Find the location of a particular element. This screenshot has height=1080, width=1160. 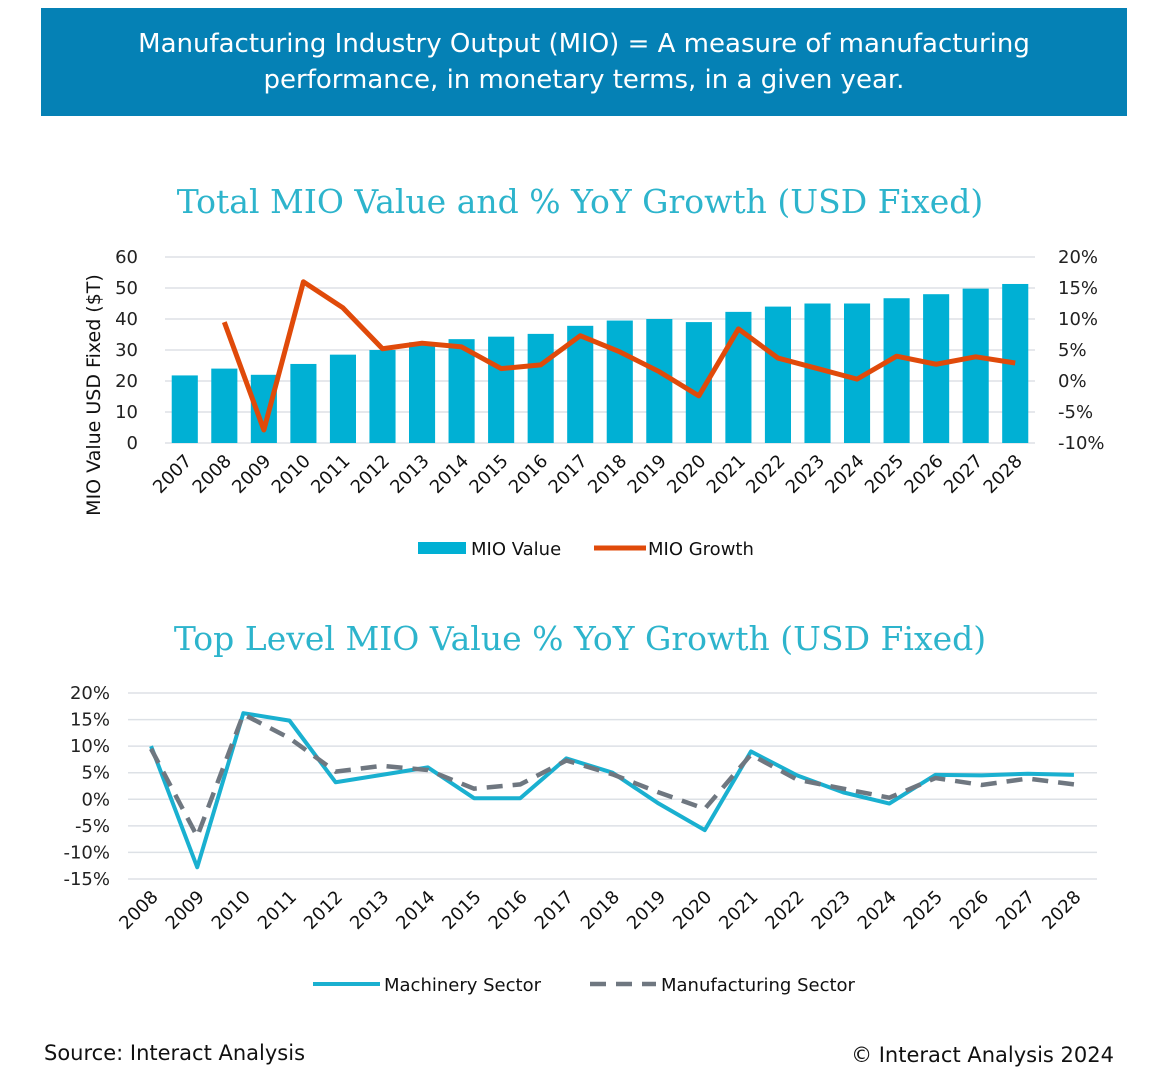

y-axis-label: MIO Value USD Fixed ($T) is located at coordinates (94, 395).